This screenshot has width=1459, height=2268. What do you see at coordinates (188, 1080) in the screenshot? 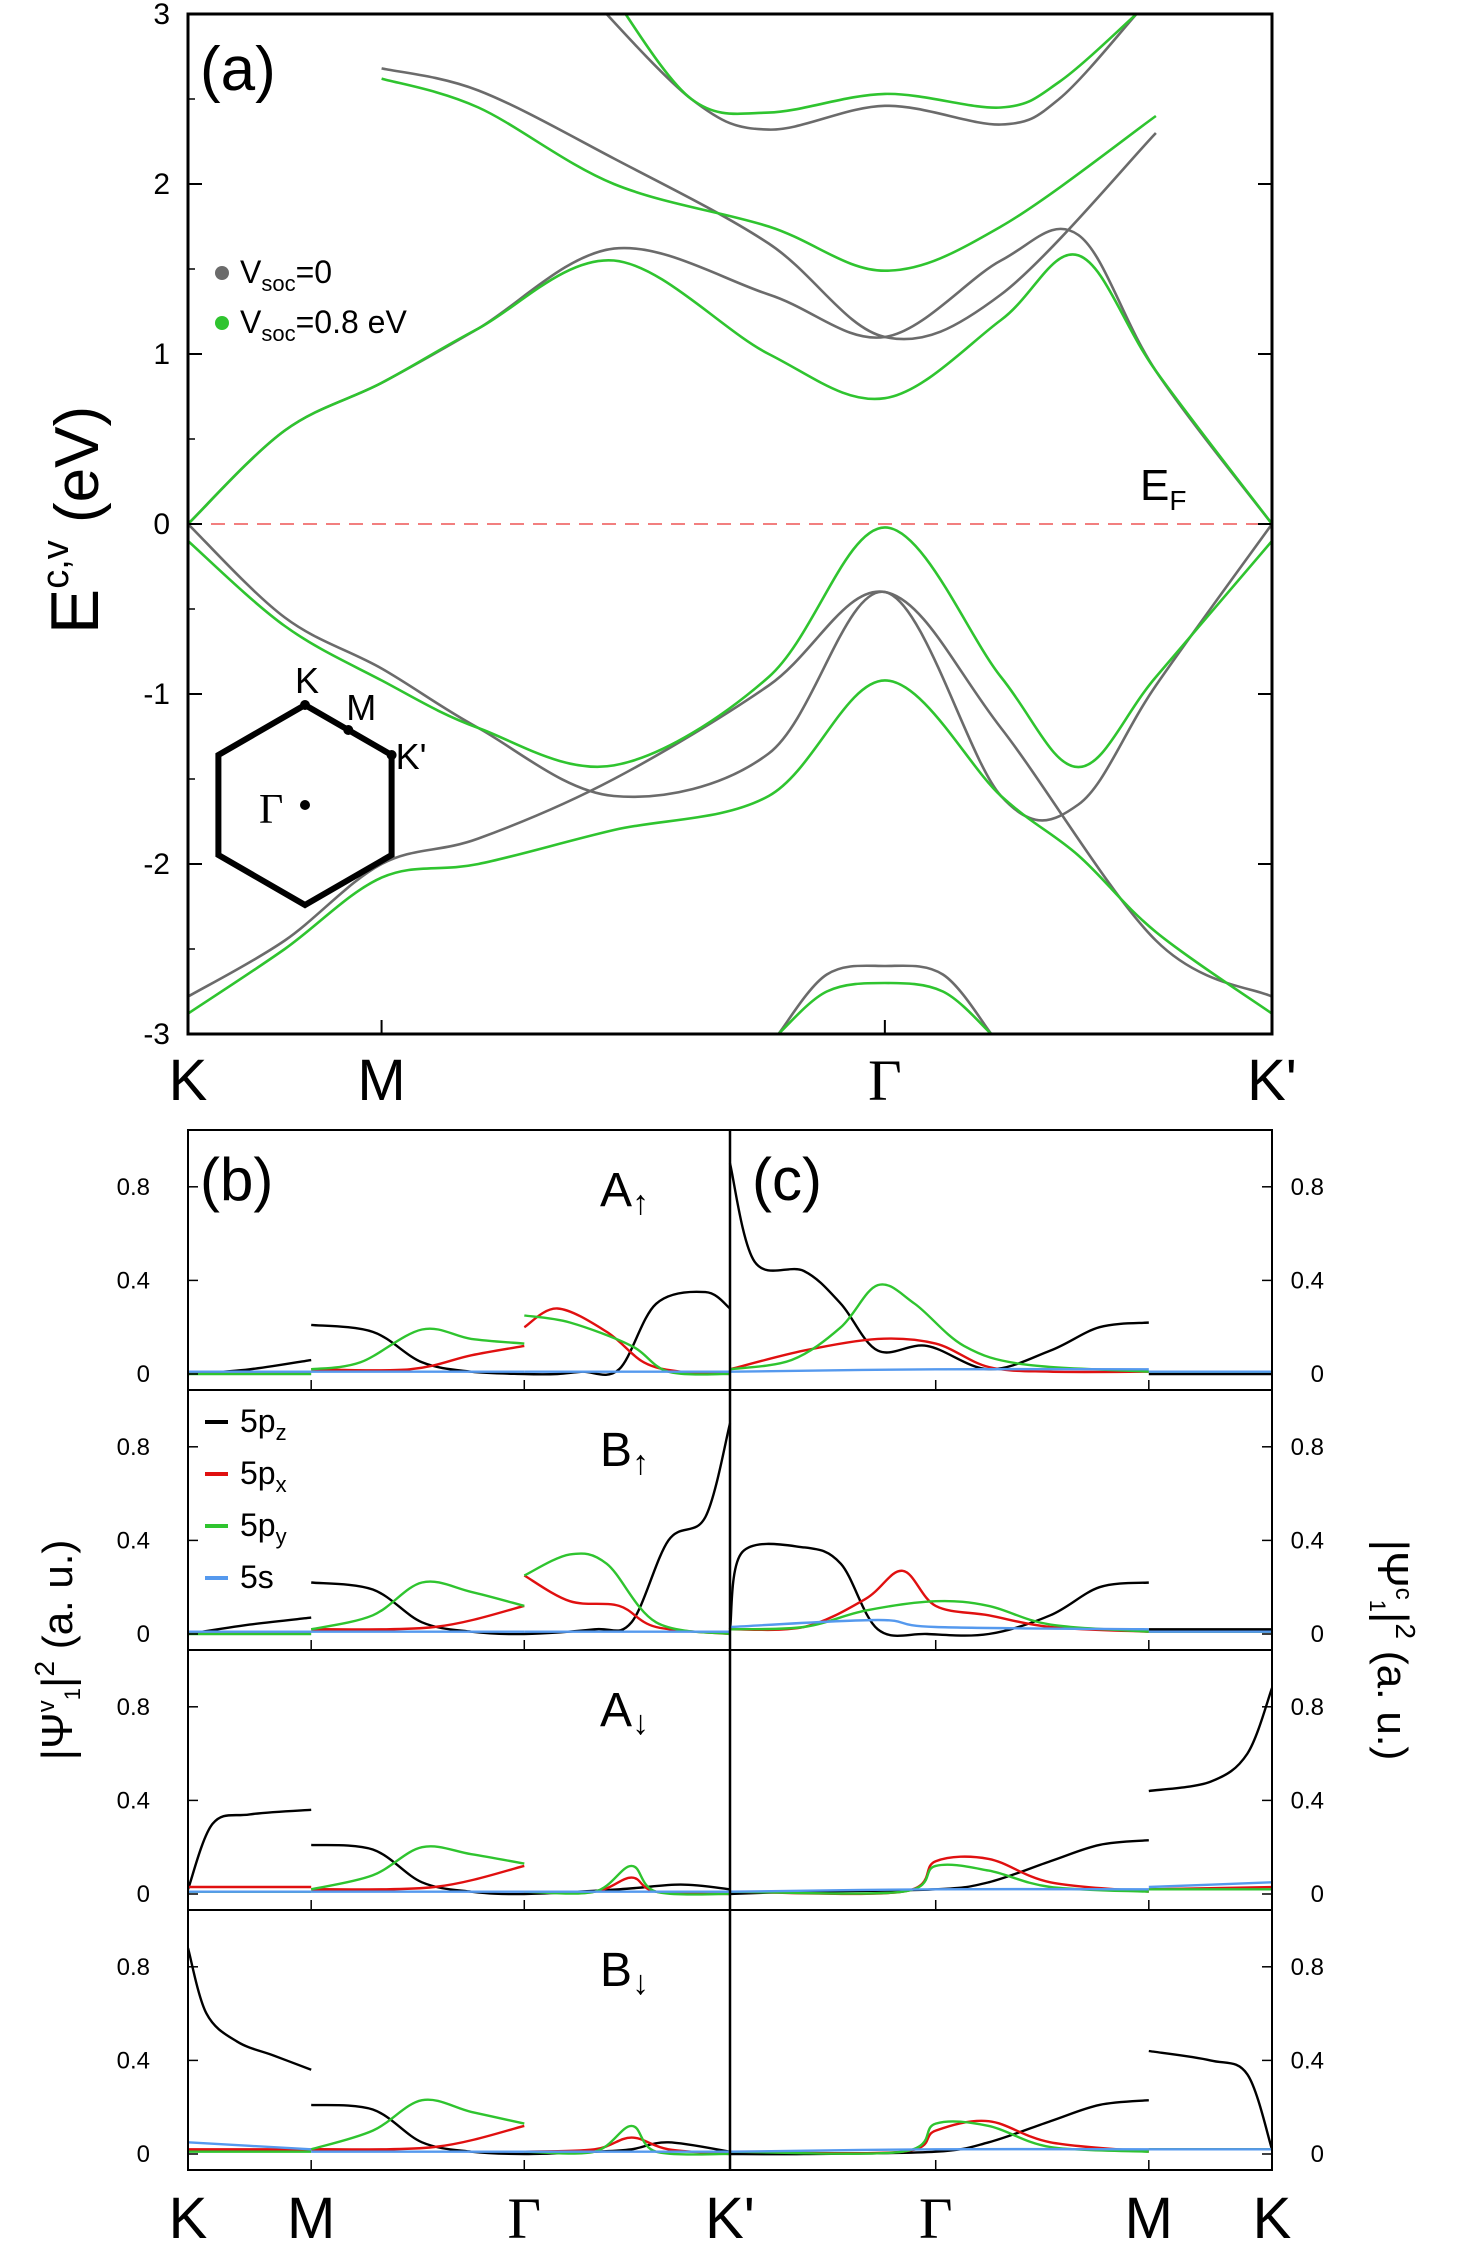
I see `x-tick-label: K` at bounding box center [188, 1080].